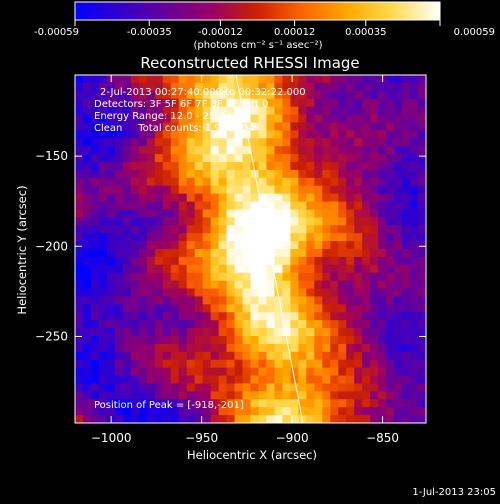  I want to click on colorbar, so click(257, 11).